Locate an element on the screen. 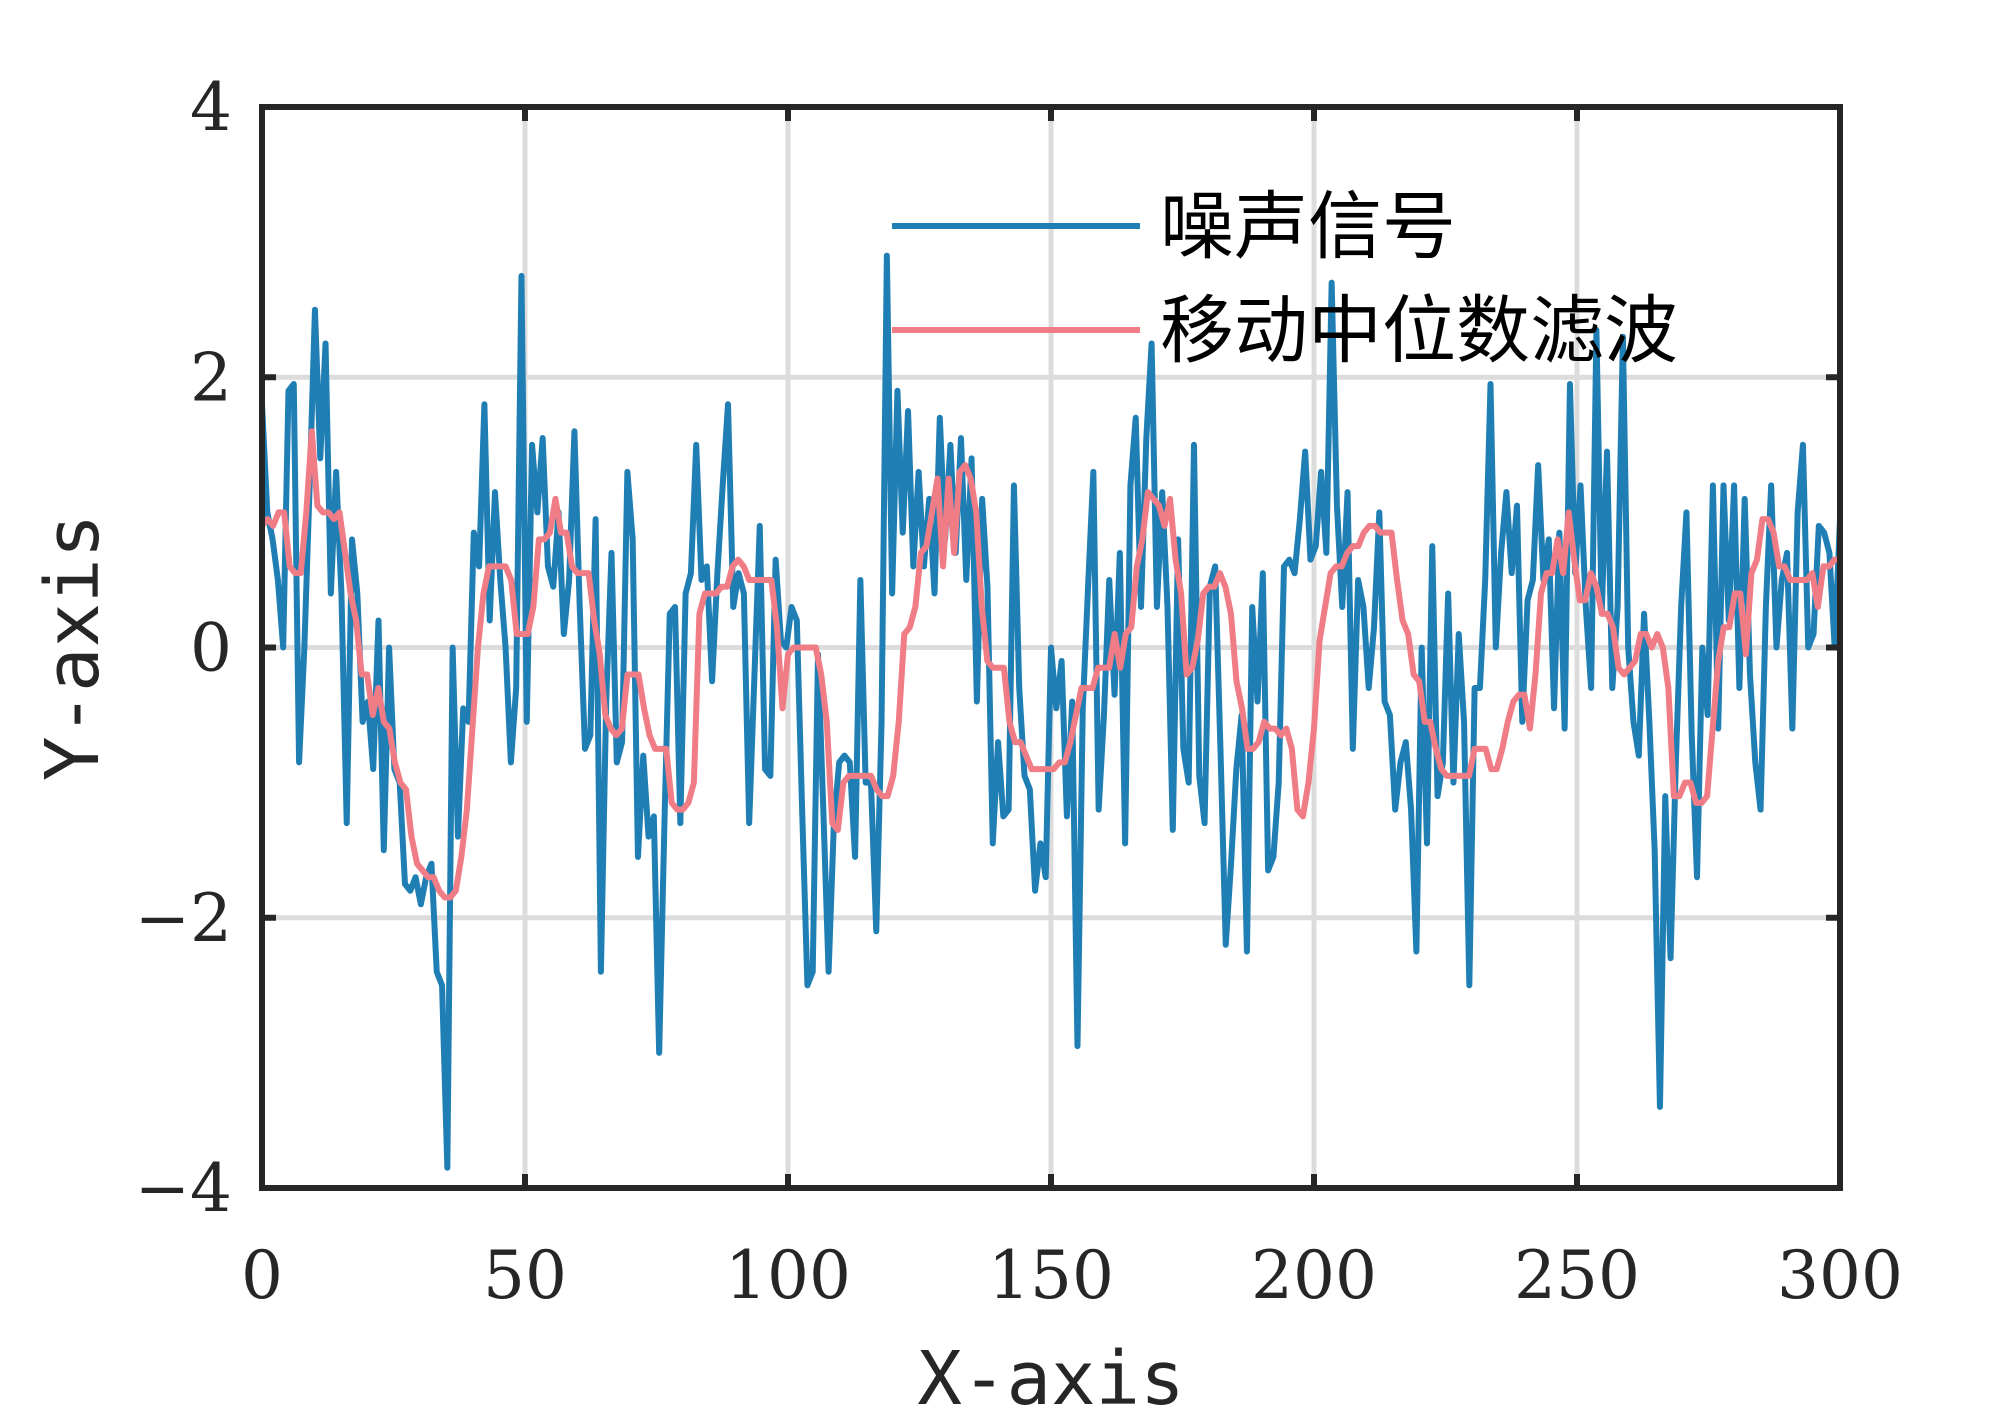 The height and width of the screenshot is (1417, 2008). y-tick-label-0: −4 is located at coordinates (183, 1188).